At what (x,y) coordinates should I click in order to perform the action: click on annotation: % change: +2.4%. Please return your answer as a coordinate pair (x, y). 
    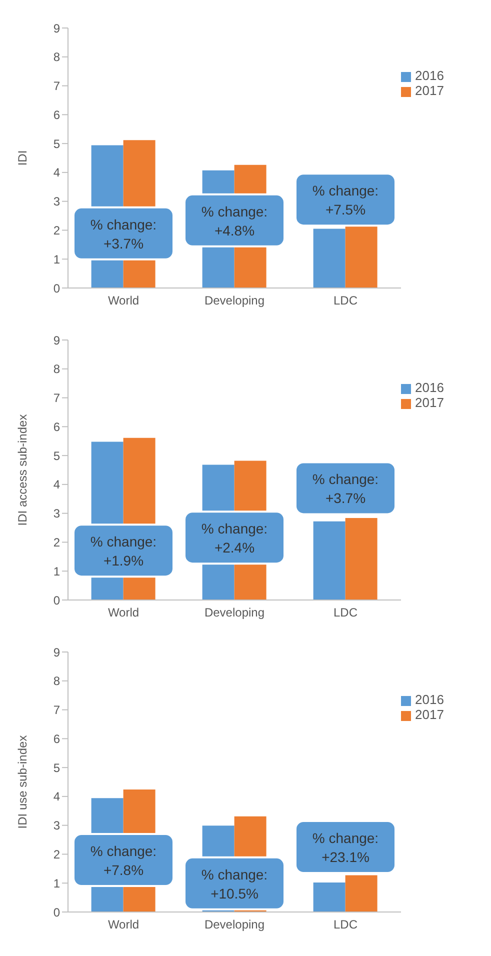
    Looking at the image, I should click on (234, 538).